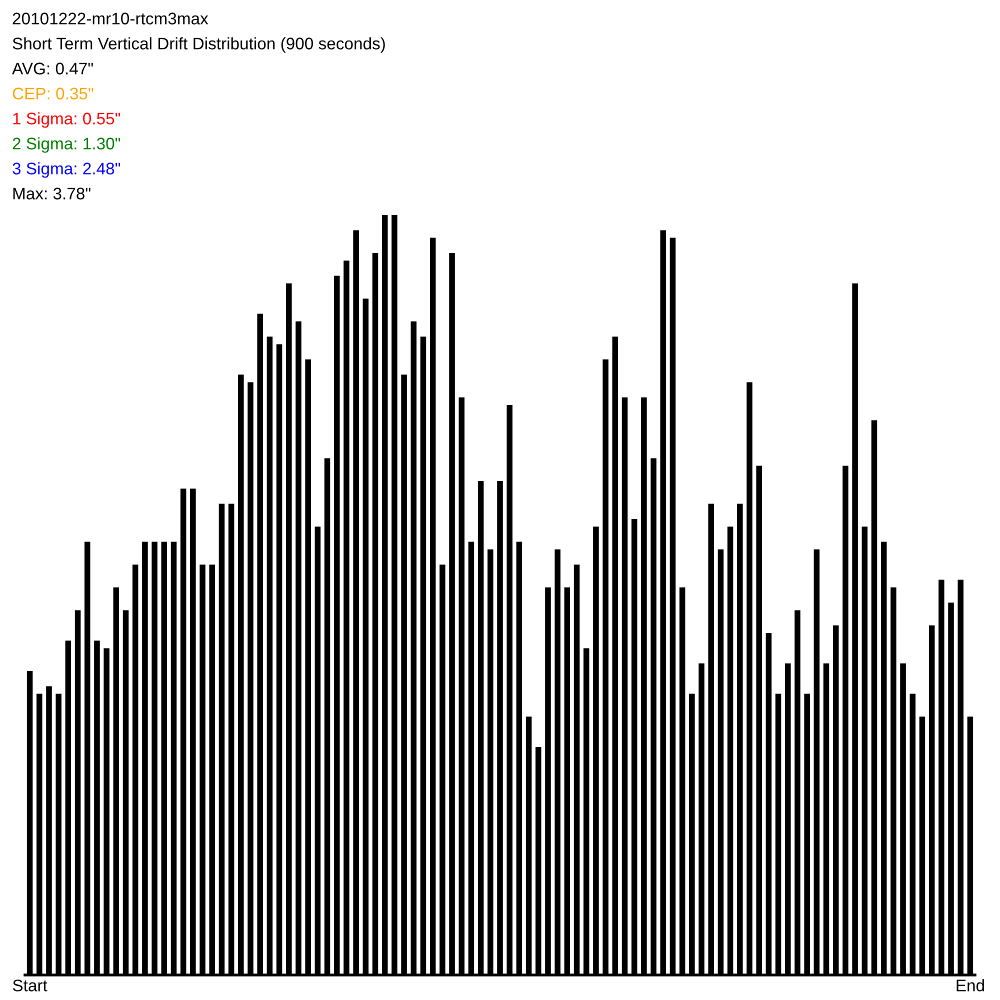 Image resolution: width=1000 pixels, height=1000 pixels. What do you see at coordinates (970, 985) in the screenshot?
I see `x-tick-label: End` at bounding box center [970, 985].